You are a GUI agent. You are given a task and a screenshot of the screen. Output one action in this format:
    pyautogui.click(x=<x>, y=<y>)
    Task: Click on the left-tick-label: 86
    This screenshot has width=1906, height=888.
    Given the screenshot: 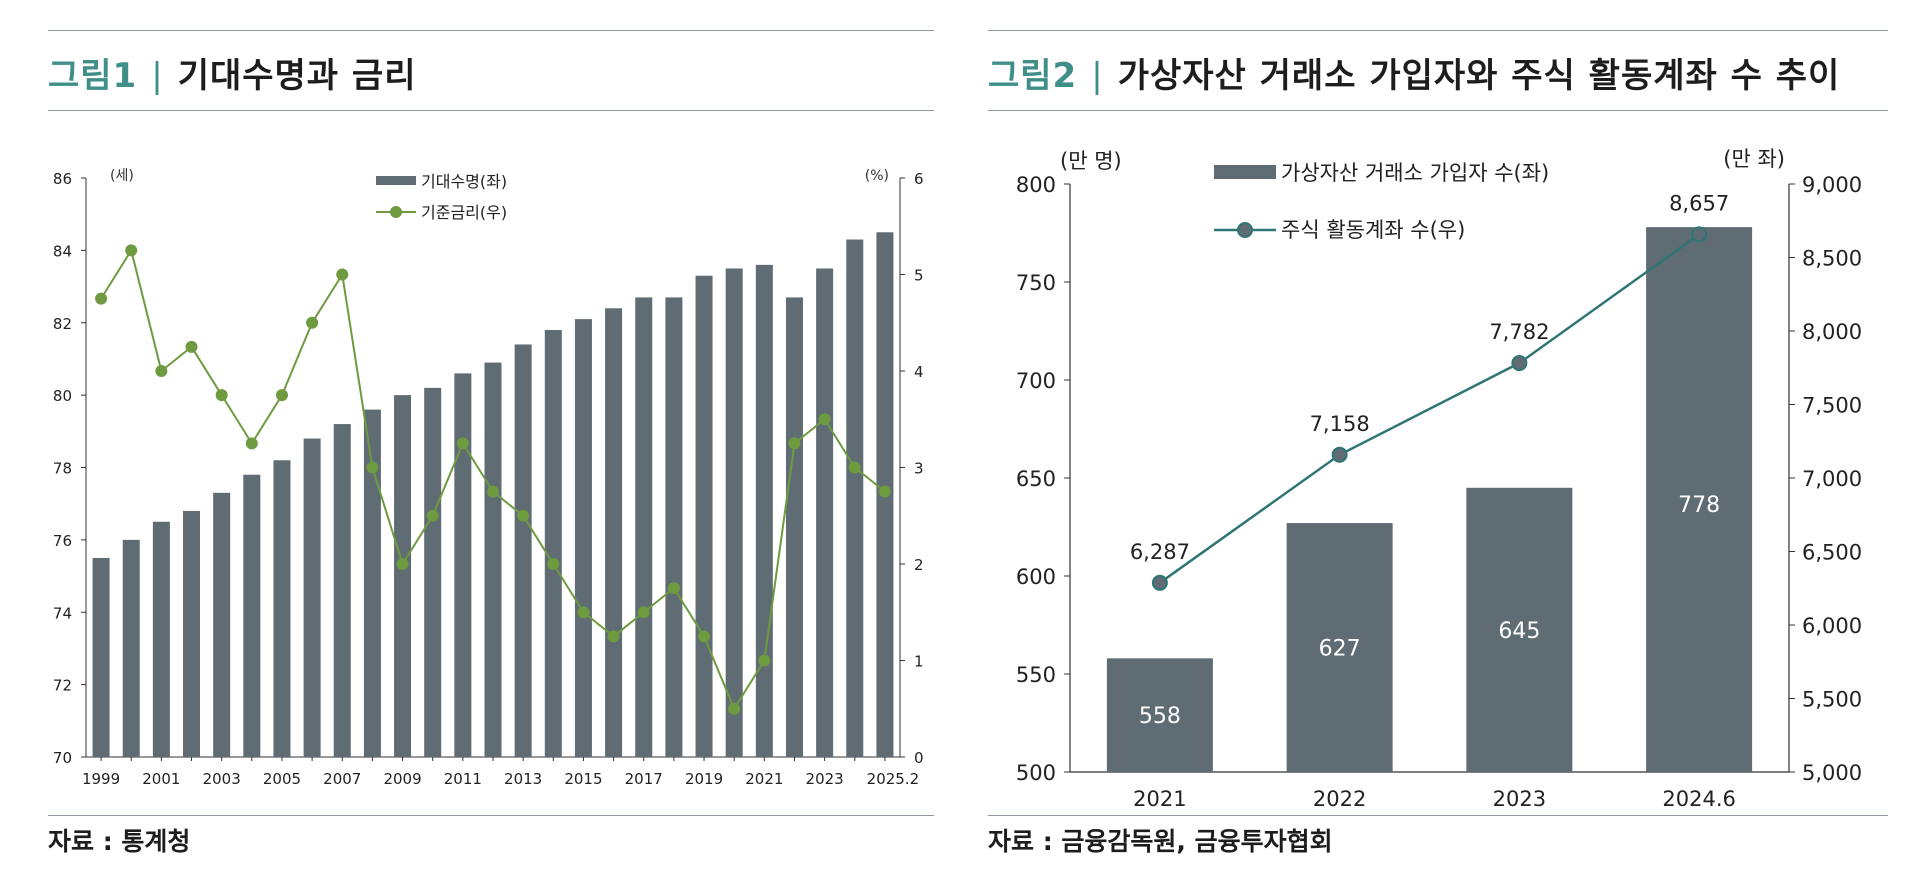 What is the action you would take?
    pyautogui.click(x=62, y=179)
    